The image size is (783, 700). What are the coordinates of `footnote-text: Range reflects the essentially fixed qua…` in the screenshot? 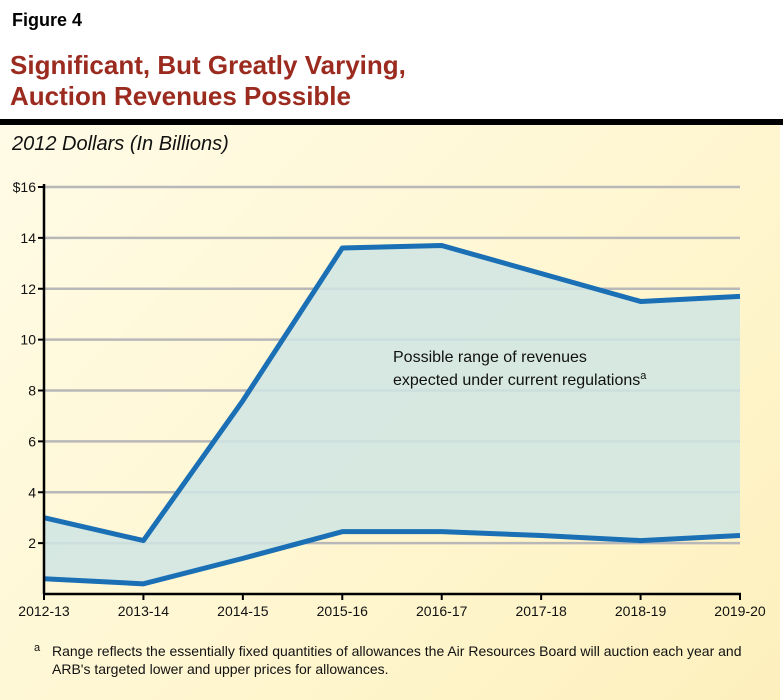 It's located at (397, 660).